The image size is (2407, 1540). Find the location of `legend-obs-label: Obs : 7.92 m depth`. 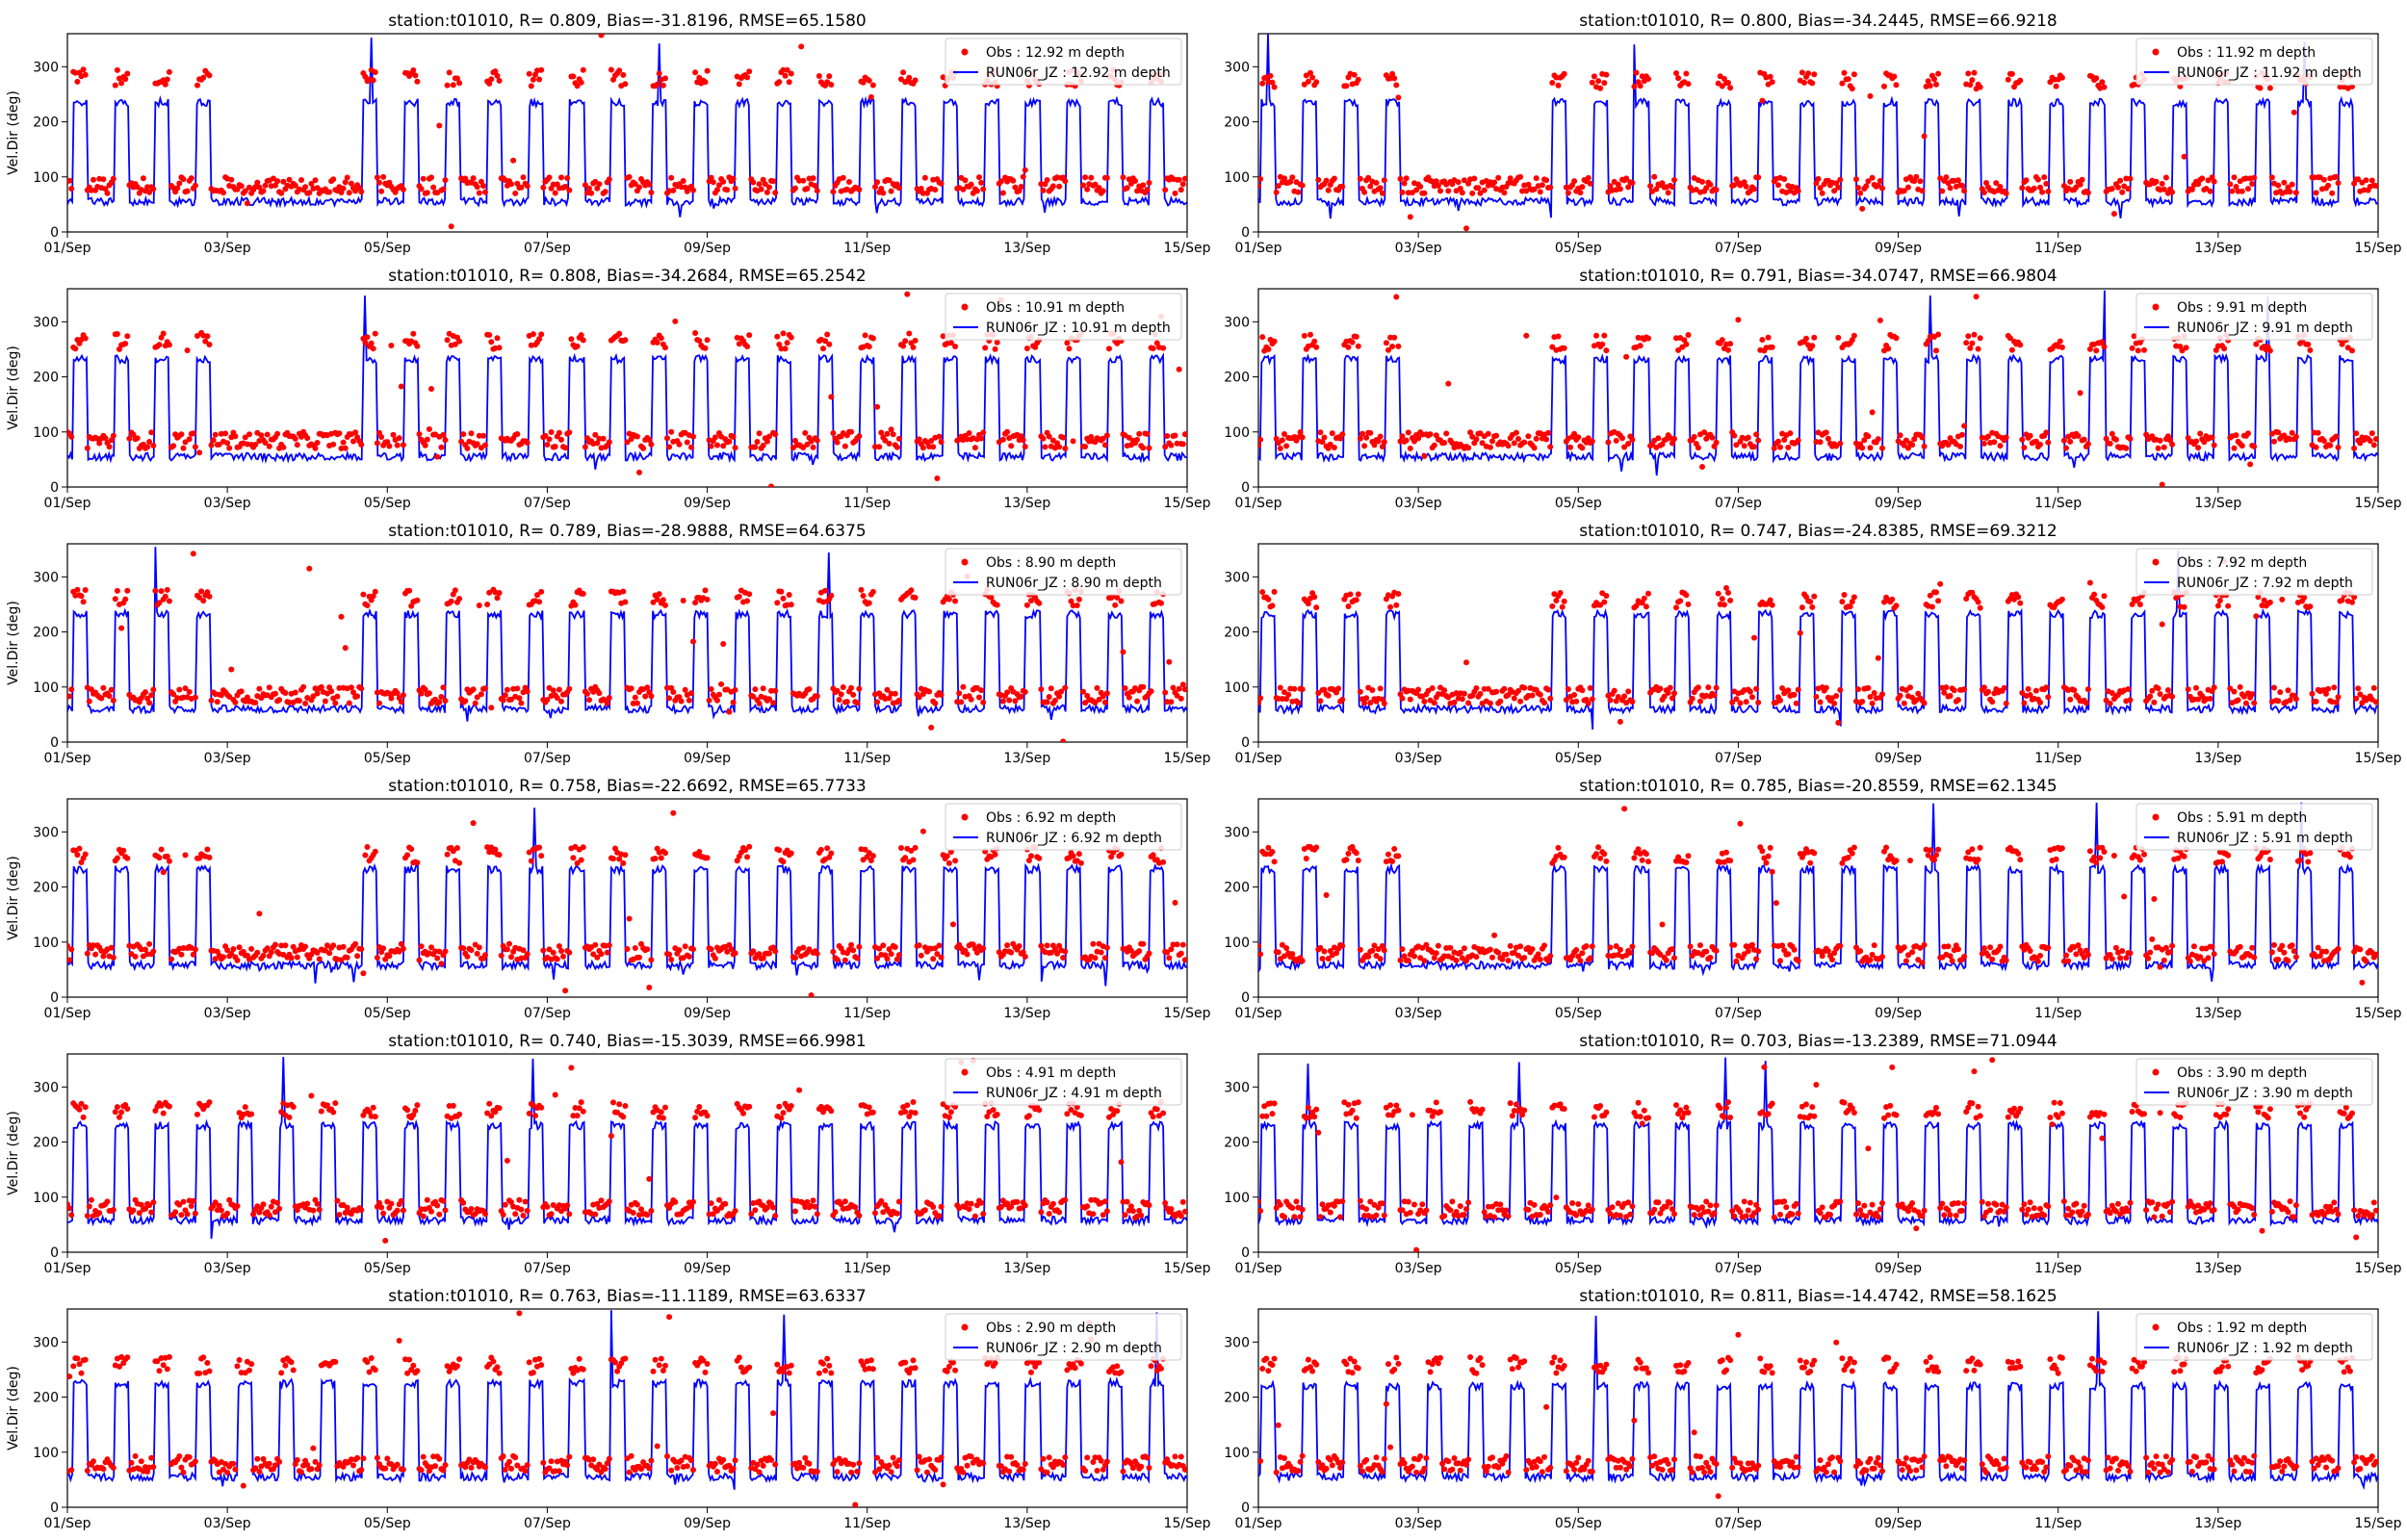

legend-obs-label: Obs : 7.92 m depth is located at coordinates (2242, 563).